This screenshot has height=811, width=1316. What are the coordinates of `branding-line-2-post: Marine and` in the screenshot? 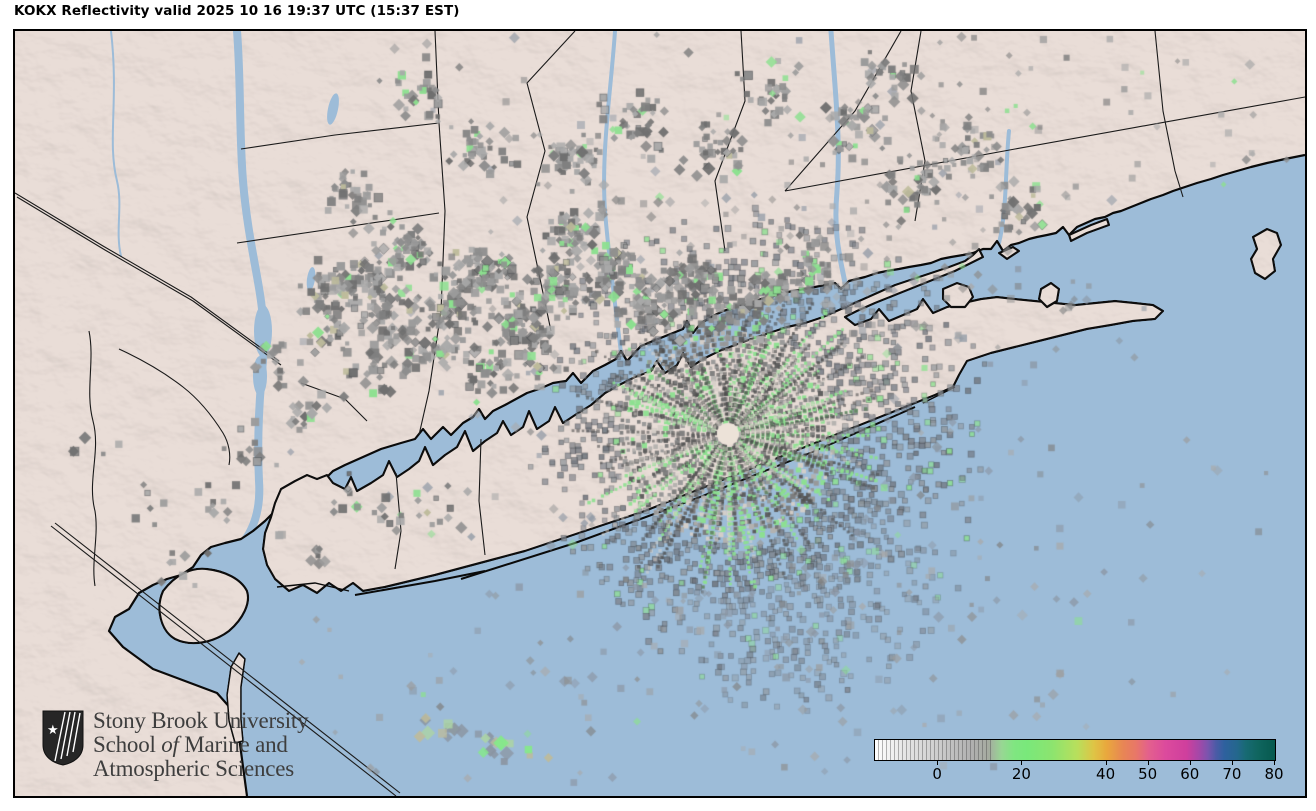 It's located at (233, 744).